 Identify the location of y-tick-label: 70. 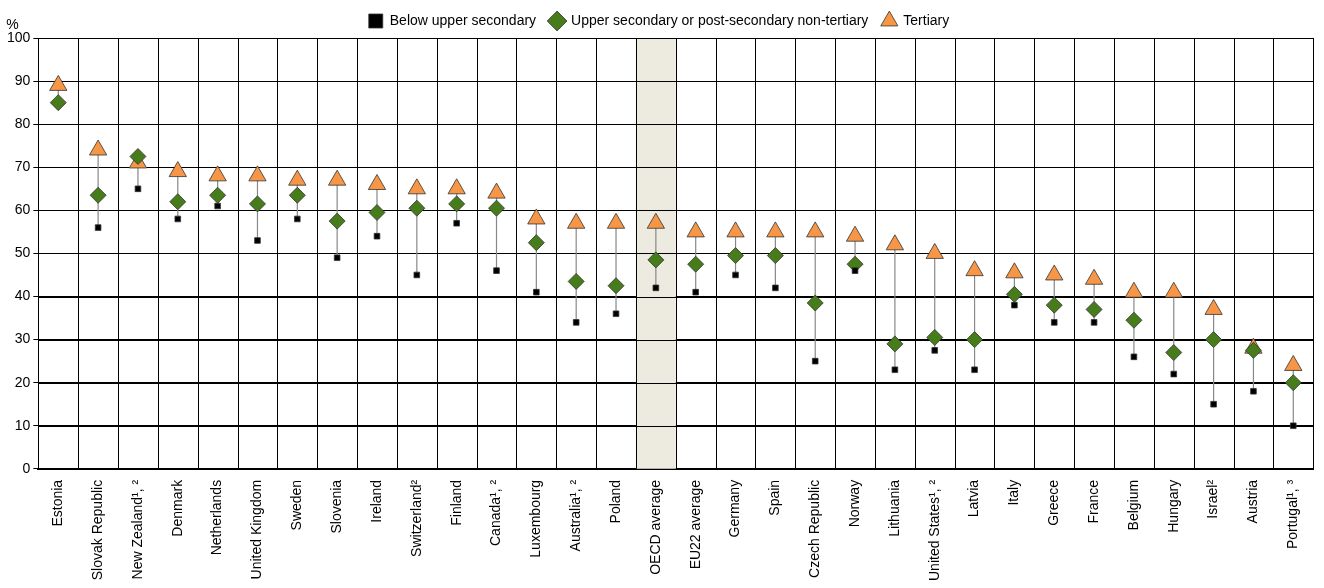
(22, 166).